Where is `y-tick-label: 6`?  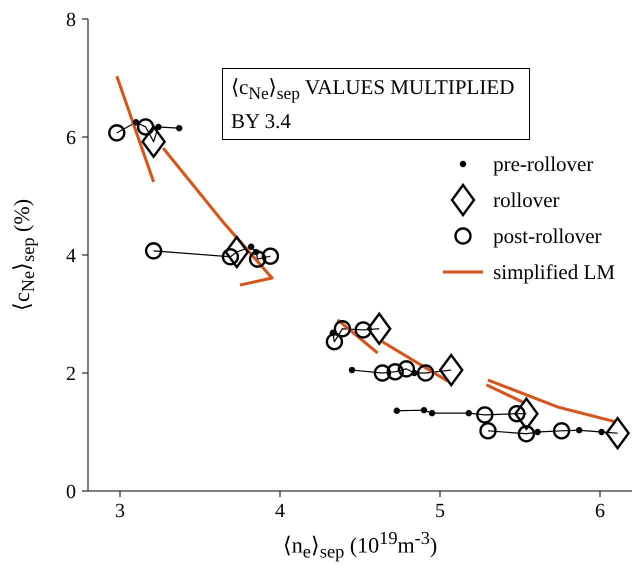
y-tick-label: 6 is located at coordinates (71, 138).